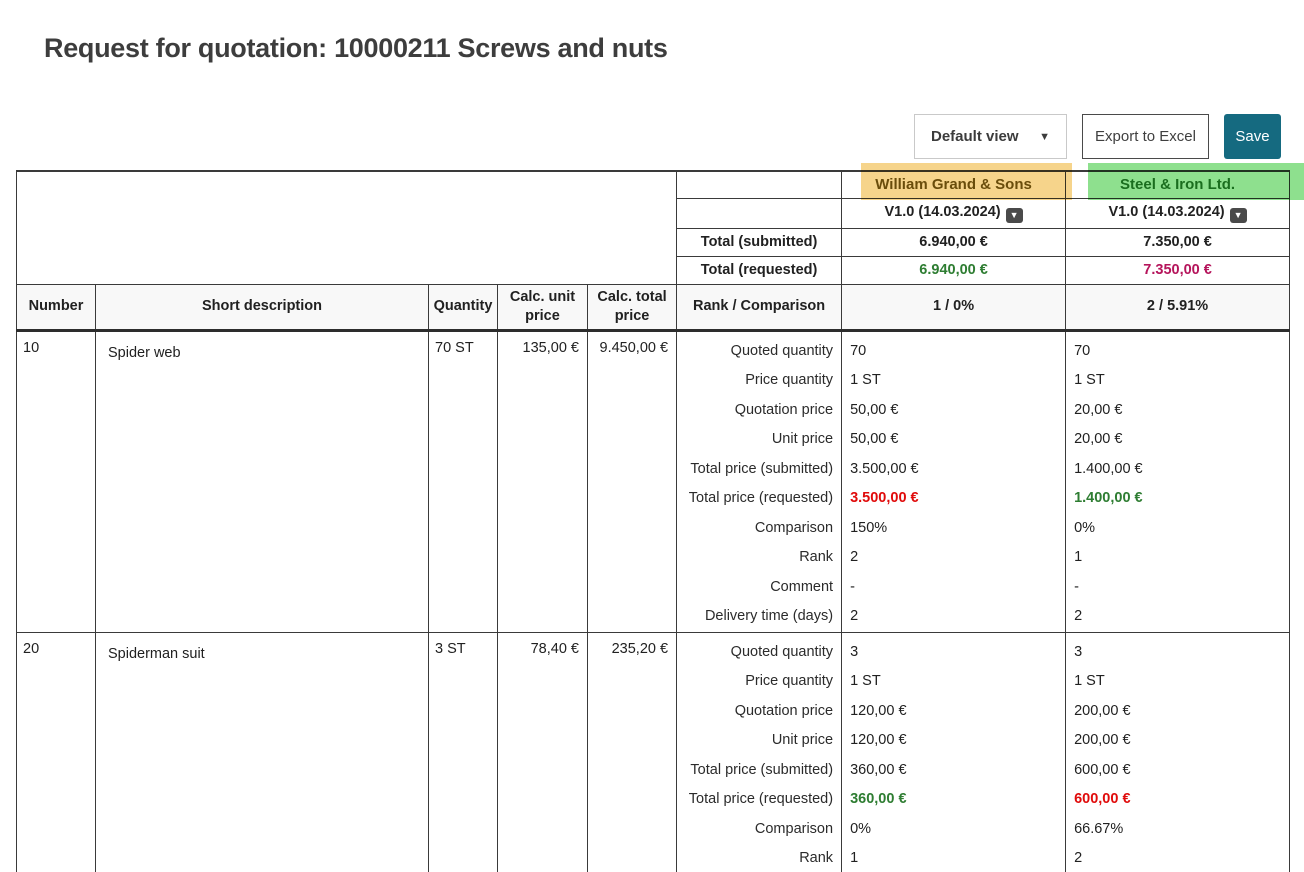 Image resolution: width=1304 pixels, height=872 pixels. Describe the element at coordinates (542, 751) in the screenshot. I see `item-calc-unit-price: 78,40 €` at that location.